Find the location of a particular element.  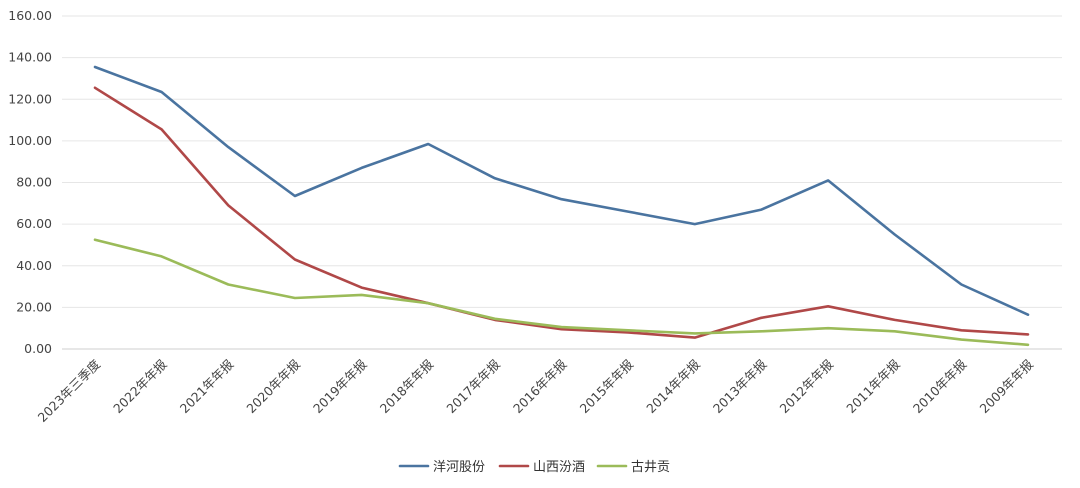

x-tick-label: 2017年年报 is located at coordinates (473, 386).